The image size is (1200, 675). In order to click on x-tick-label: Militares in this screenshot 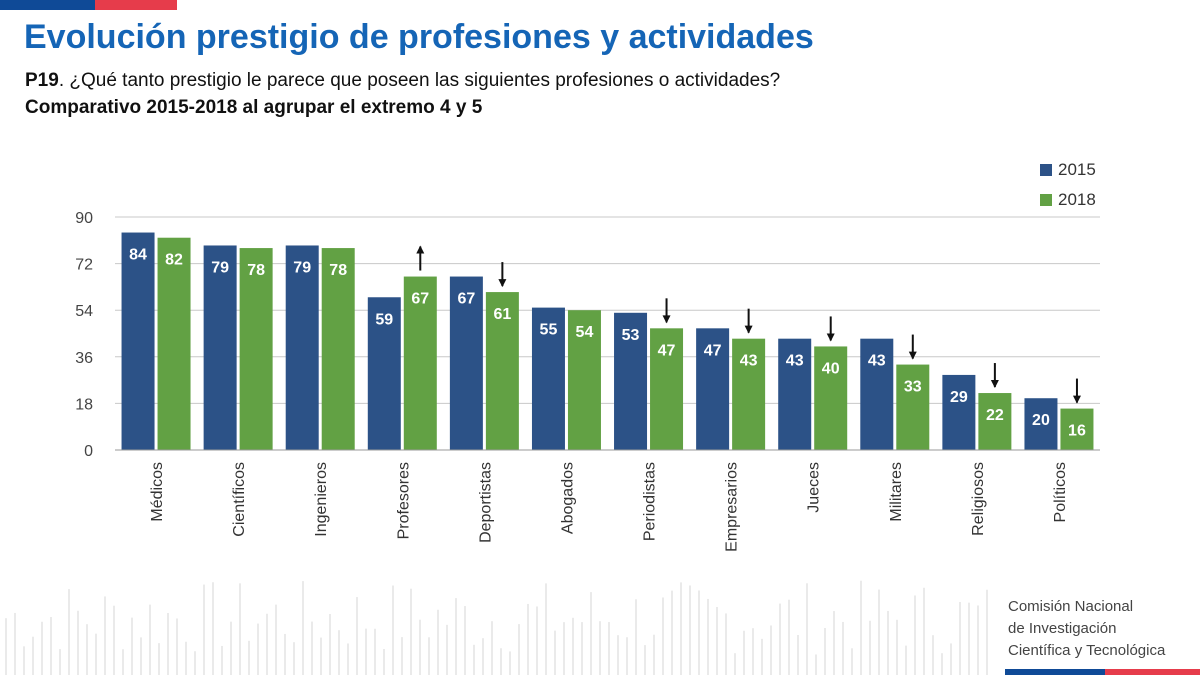, I will do `click(896, 492)`.